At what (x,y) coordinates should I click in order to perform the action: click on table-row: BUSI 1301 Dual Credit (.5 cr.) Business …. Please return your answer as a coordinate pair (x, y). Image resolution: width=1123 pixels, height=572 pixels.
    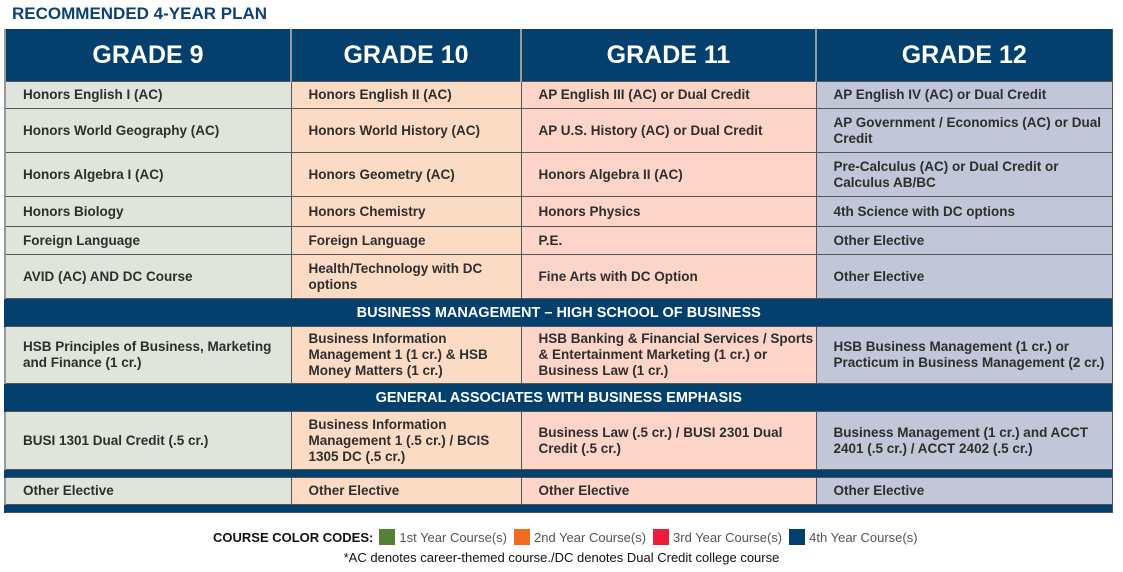
    Looking at the image, I should click on (558, 440).